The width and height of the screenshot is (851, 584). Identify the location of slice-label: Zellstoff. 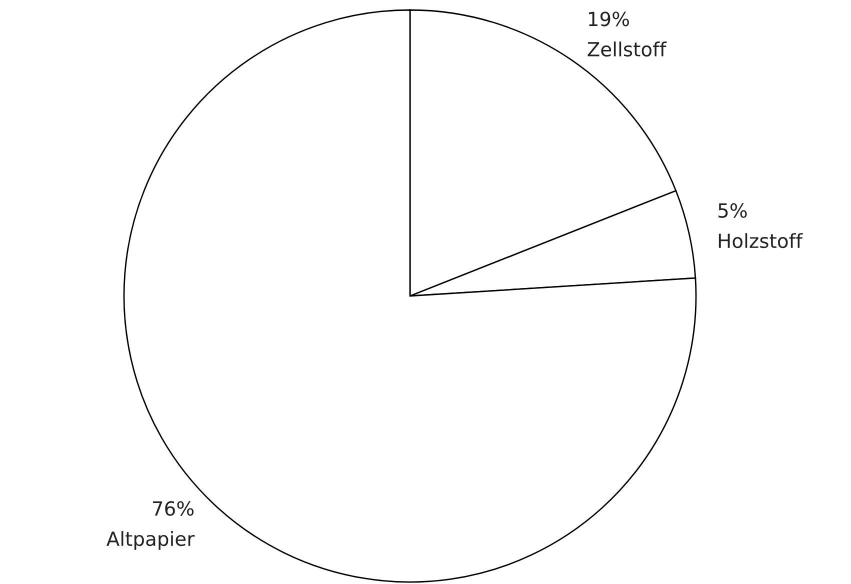
(627, 49).